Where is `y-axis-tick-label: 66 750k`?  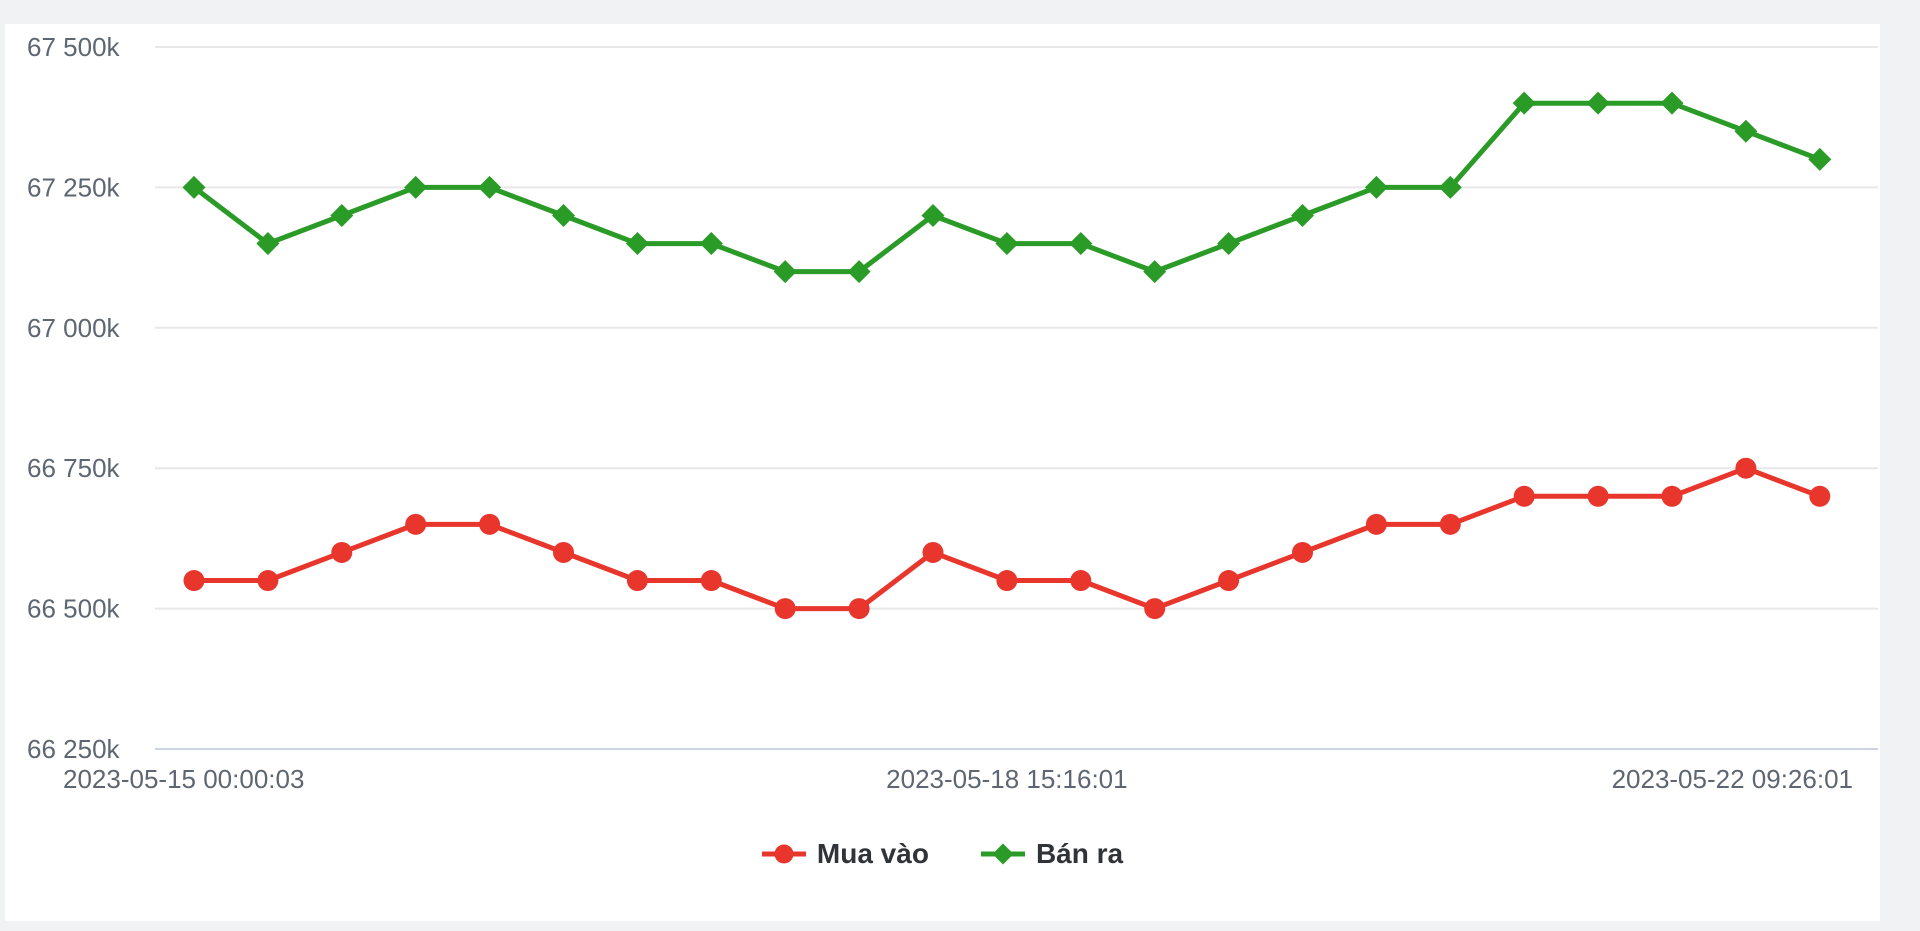 y-axis-tick-label: 66 750k is located at coordinates (74, 468).